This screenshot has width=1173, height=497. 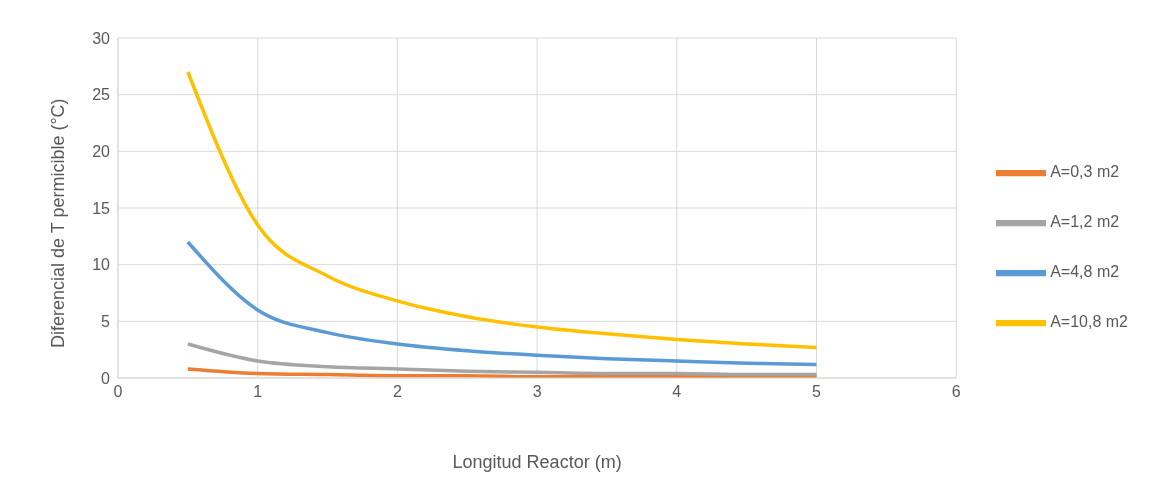 I want to click on legend-label: A=1,2 m2, so click(x=1085, y=222).